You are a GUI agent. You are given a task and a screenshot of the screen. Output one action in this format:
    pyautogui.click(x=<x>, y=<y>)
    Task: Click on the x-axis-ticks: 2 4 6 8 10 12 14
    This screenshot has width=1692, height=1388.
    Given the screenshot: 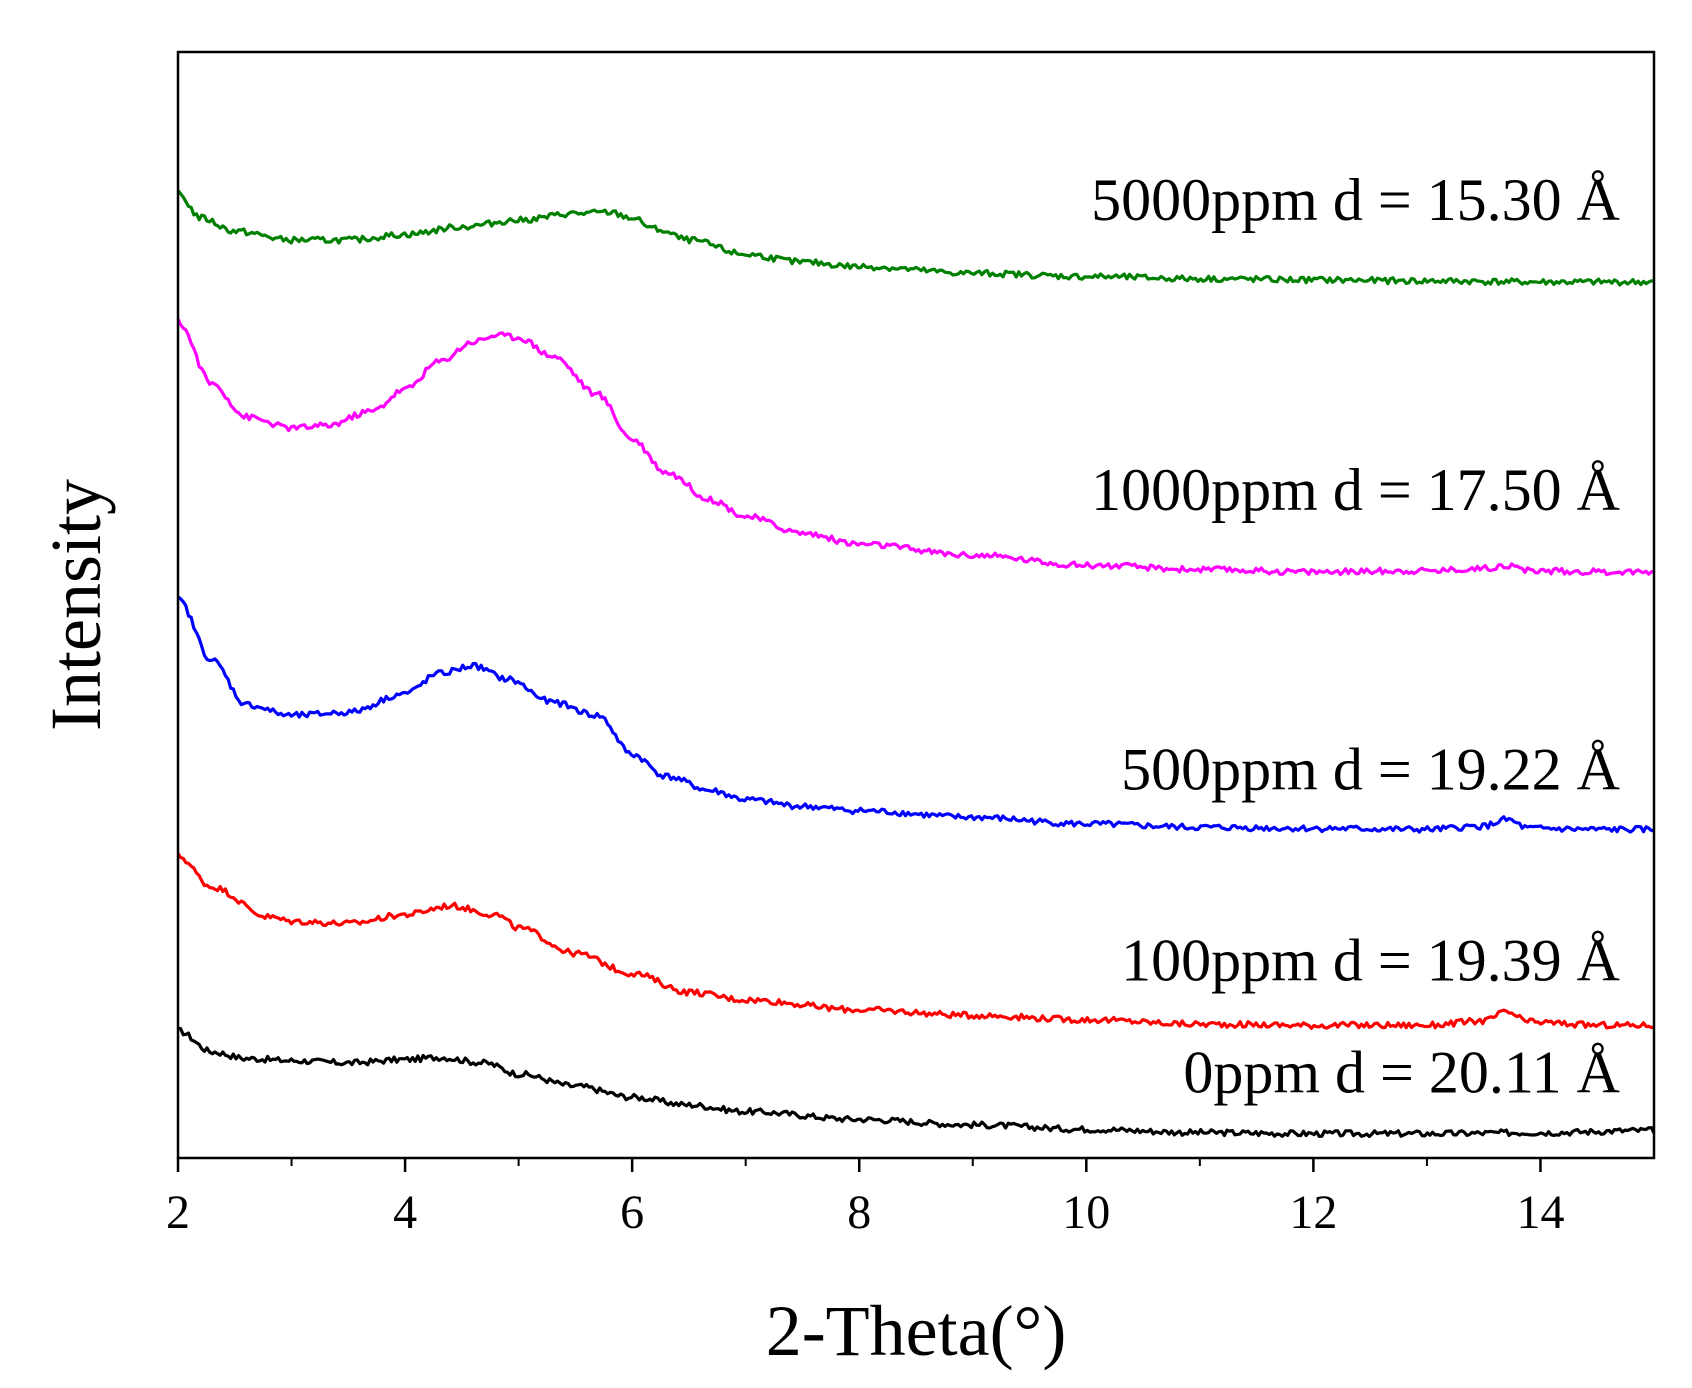 What is the action you would take?
    pyautogui.click(x=865, y=1198)
    